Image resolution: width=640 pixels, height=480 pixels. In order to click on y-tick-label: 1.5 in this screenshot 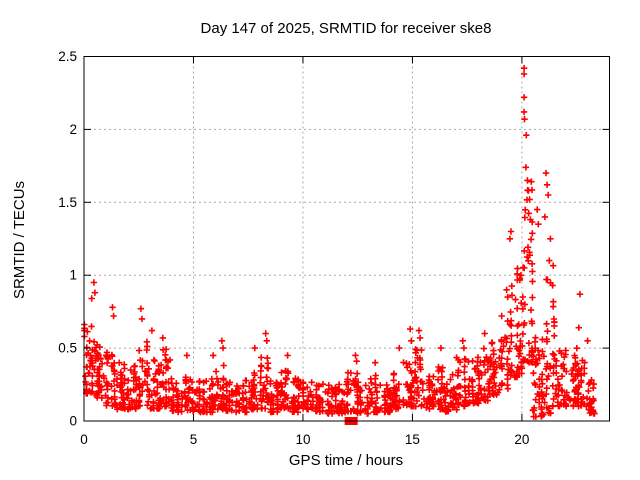, I will do `click(67, 202)`.